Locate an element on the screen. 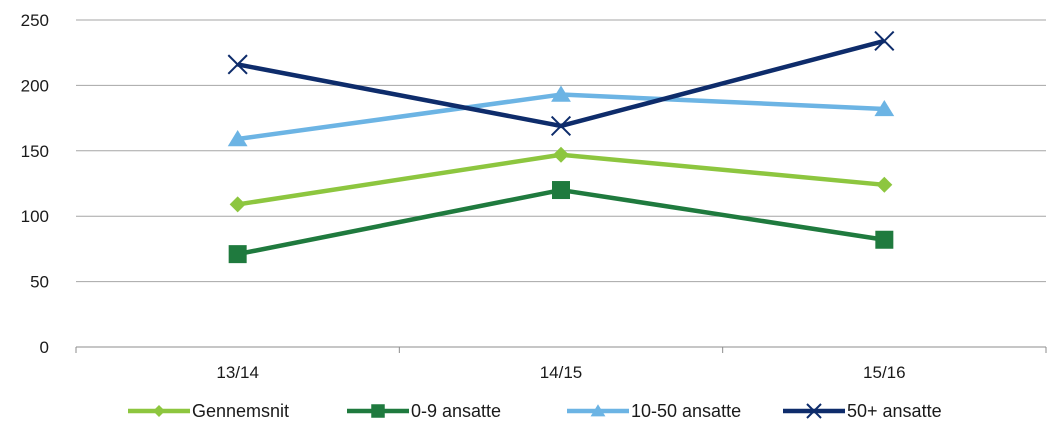 The width and height of the screenshot is (1048, 425). y-tick-label: 250 is located at coordinates (35, 20).